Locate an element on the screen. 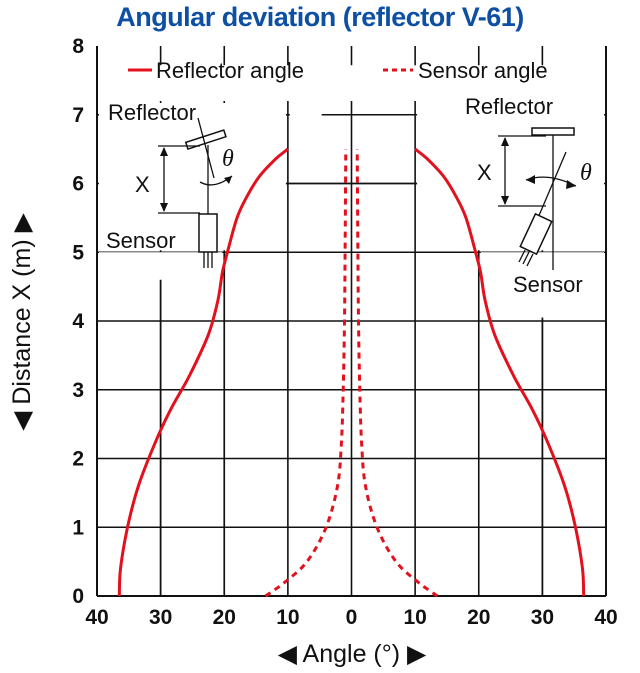 The height and width of the screenshot is (673, 640). right-dim-arrowhead-top is located at coordinates (505, 141).